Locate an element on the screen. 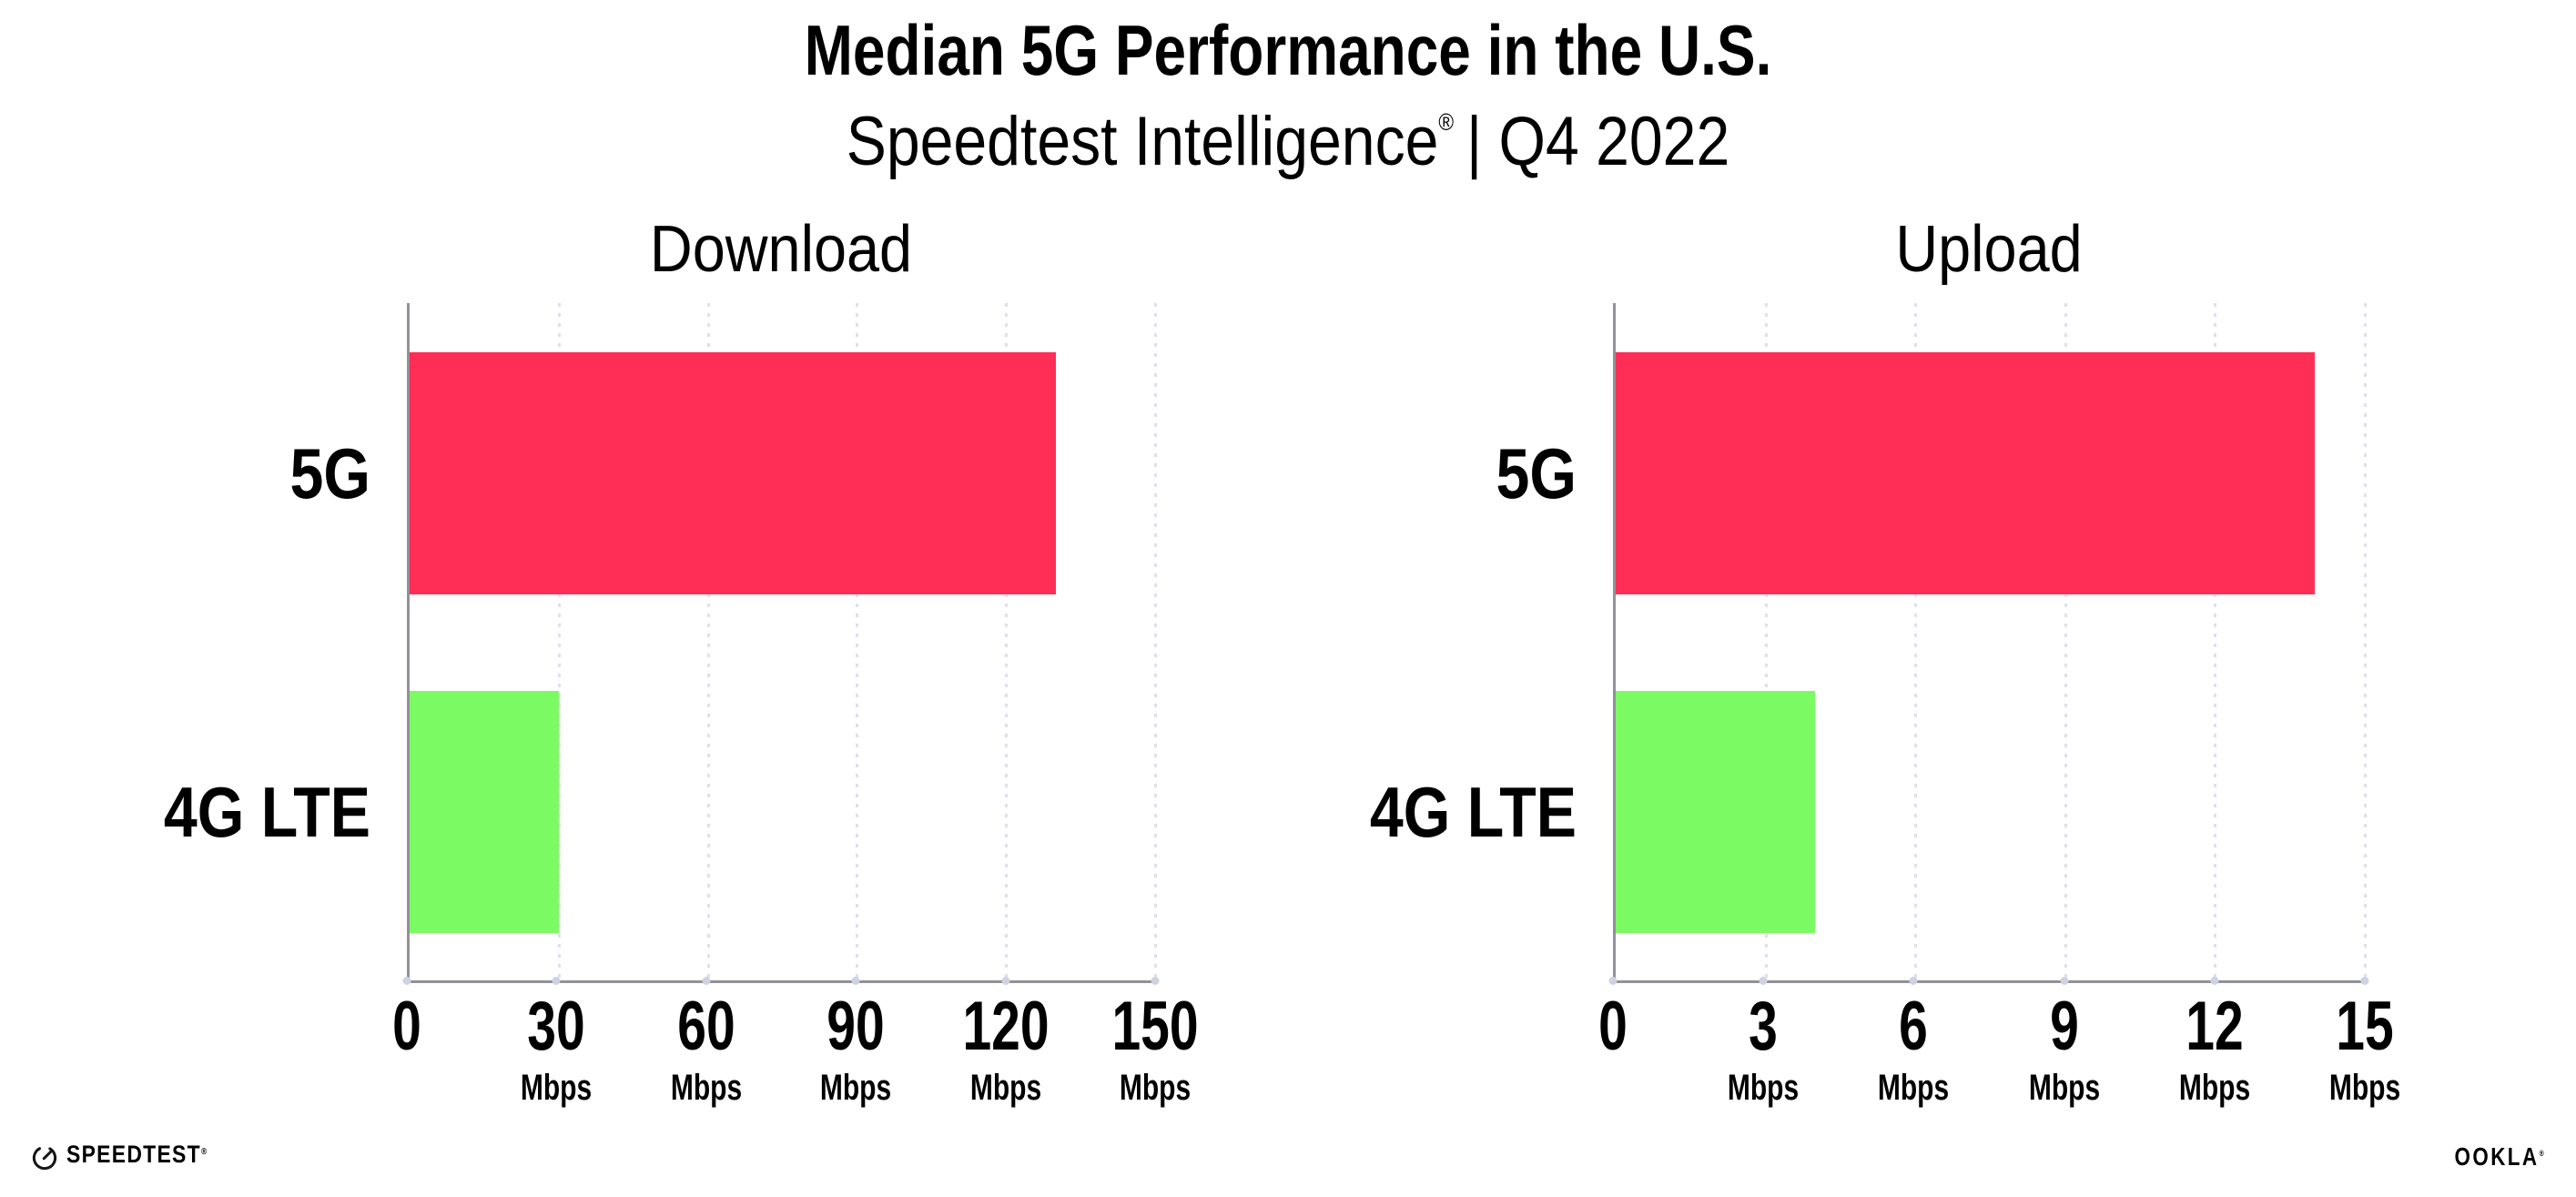 The image size is (2576, 1197). x-tick-value: 60 is located at coordinates (706, 1027).